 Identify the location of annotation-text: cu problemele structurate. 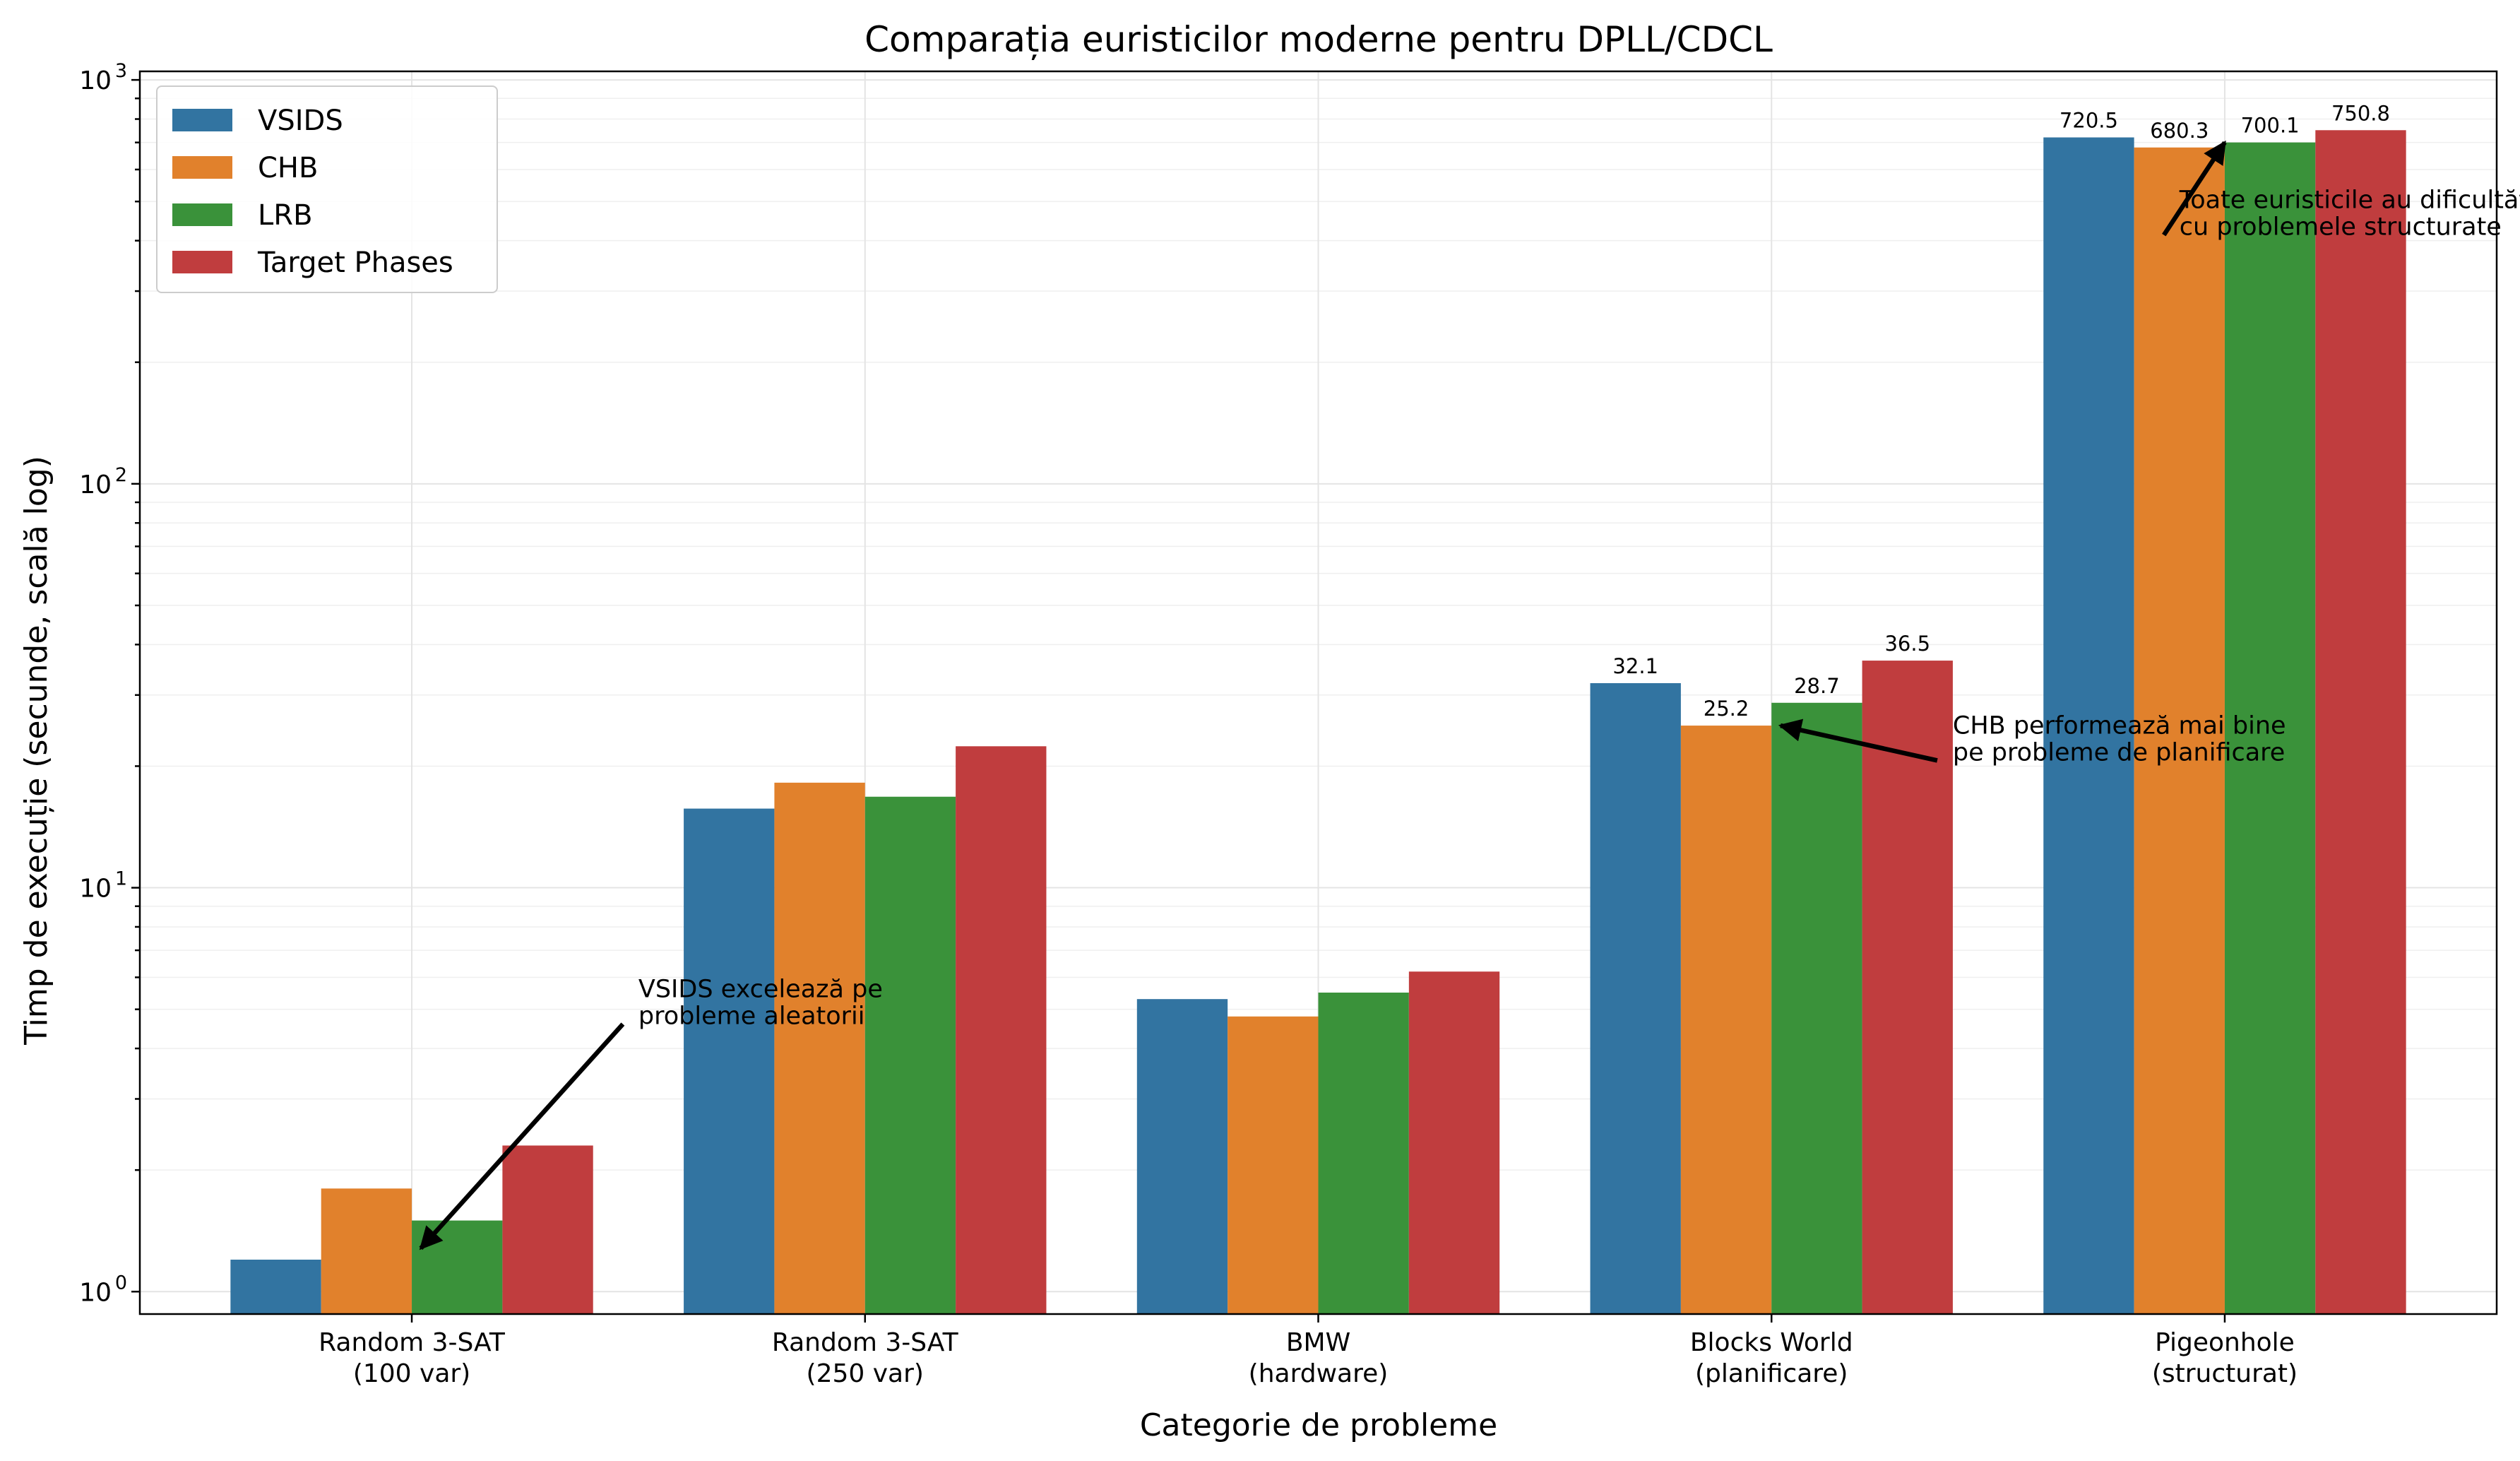
(2341, 227).